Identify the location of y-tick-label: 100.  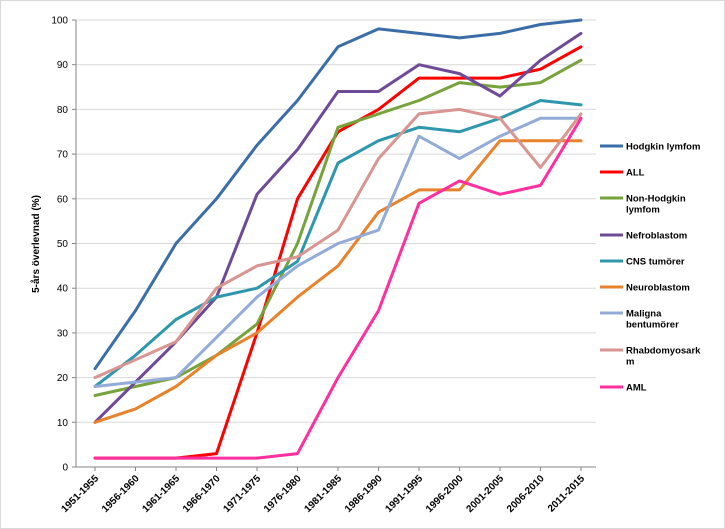
(59, 21).